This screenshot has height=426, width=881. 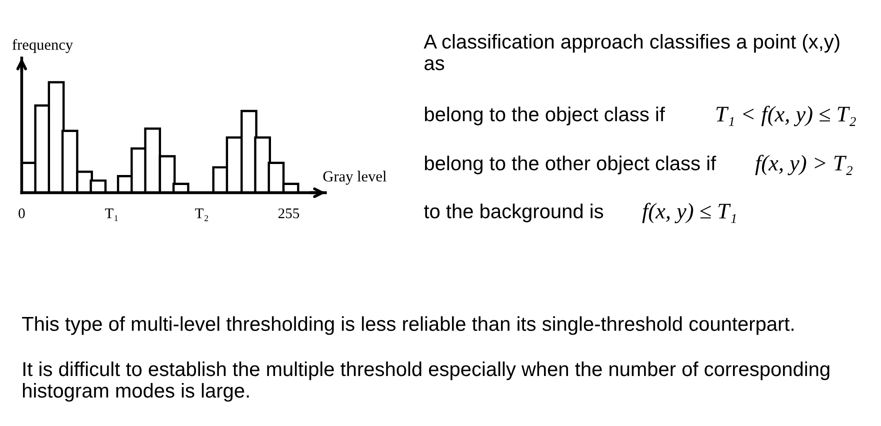 What do you see at coordinates (544, 116) in the screenshot?
I see `text: belong to the object class if` at bounding box center [544, 116].